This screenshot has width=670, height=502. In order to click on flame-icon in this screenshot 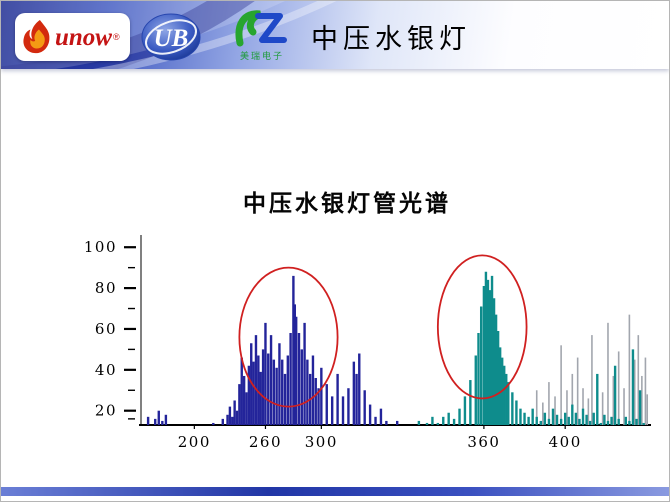, I will do `click(36, 37)`.